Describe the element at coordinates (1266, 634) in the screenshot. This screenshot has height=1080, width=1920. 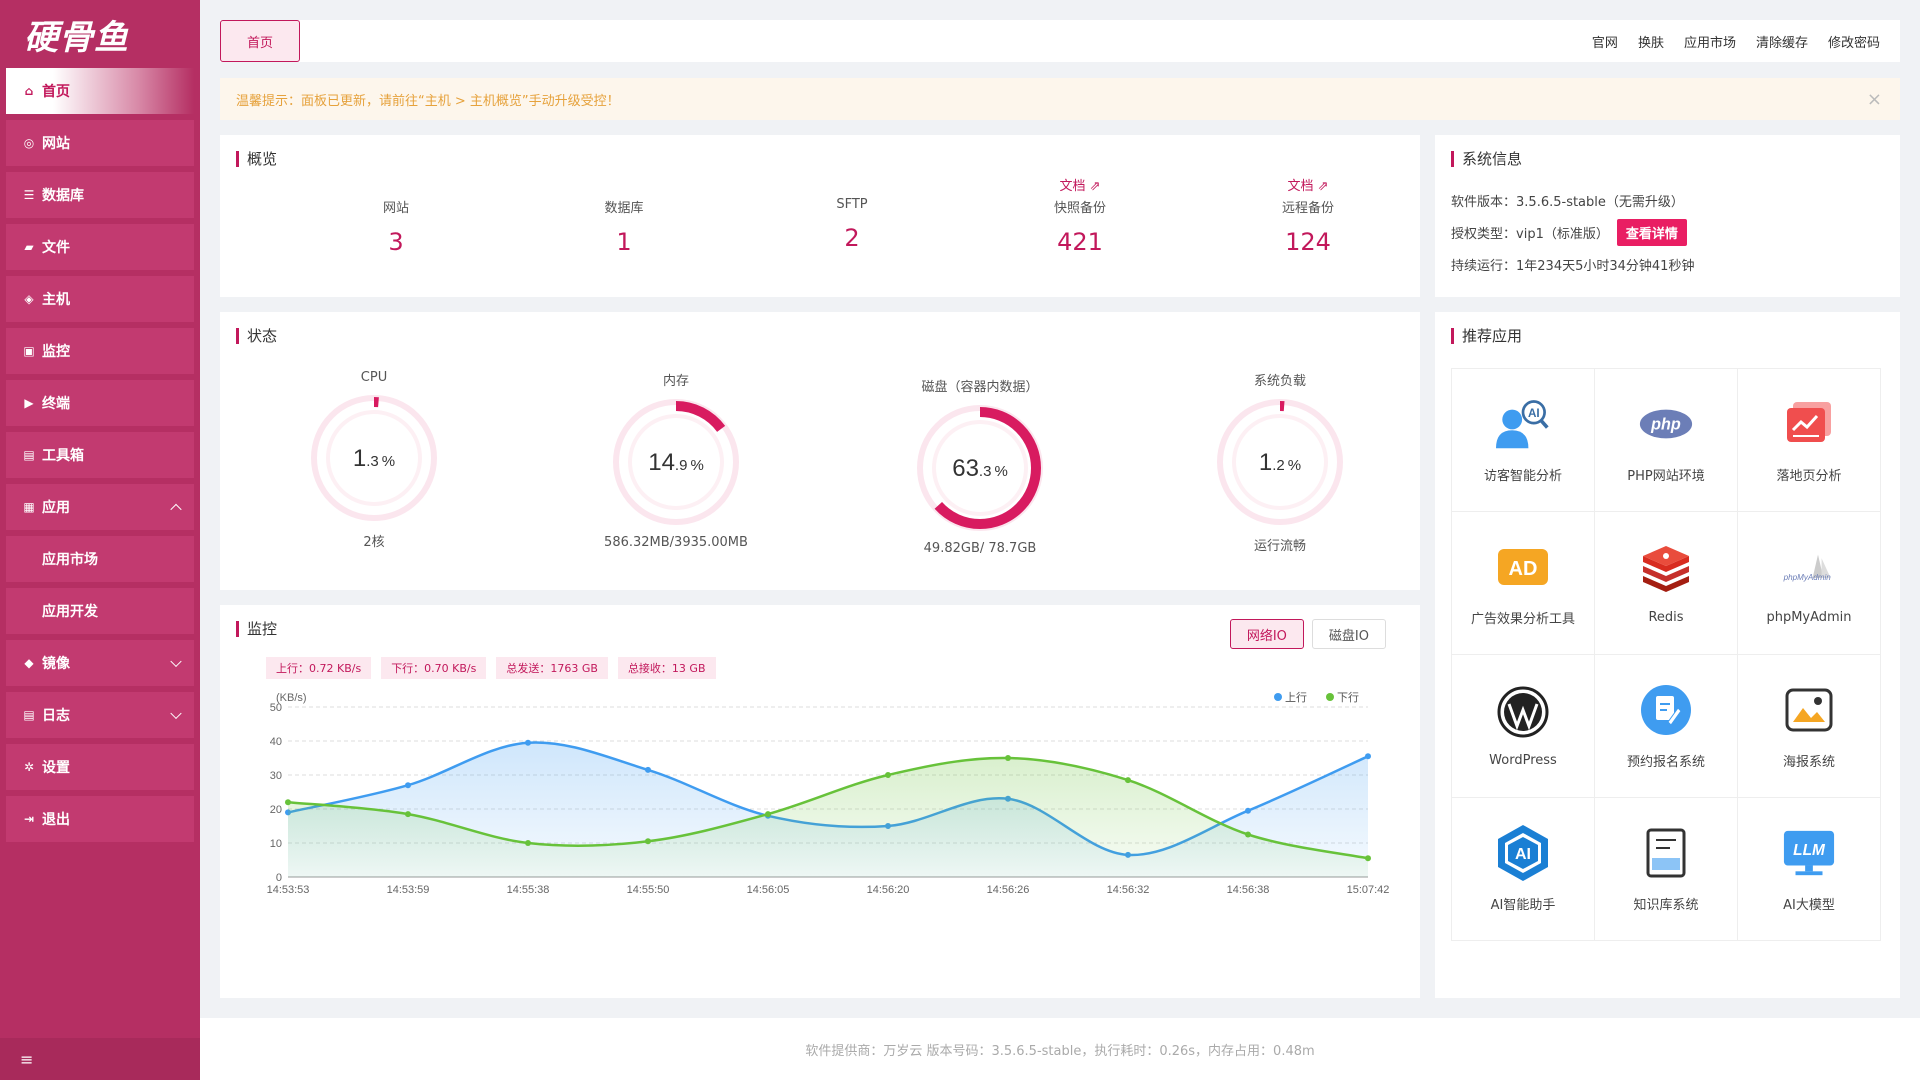
I see `tab-network-io: 网络IO` at that location.